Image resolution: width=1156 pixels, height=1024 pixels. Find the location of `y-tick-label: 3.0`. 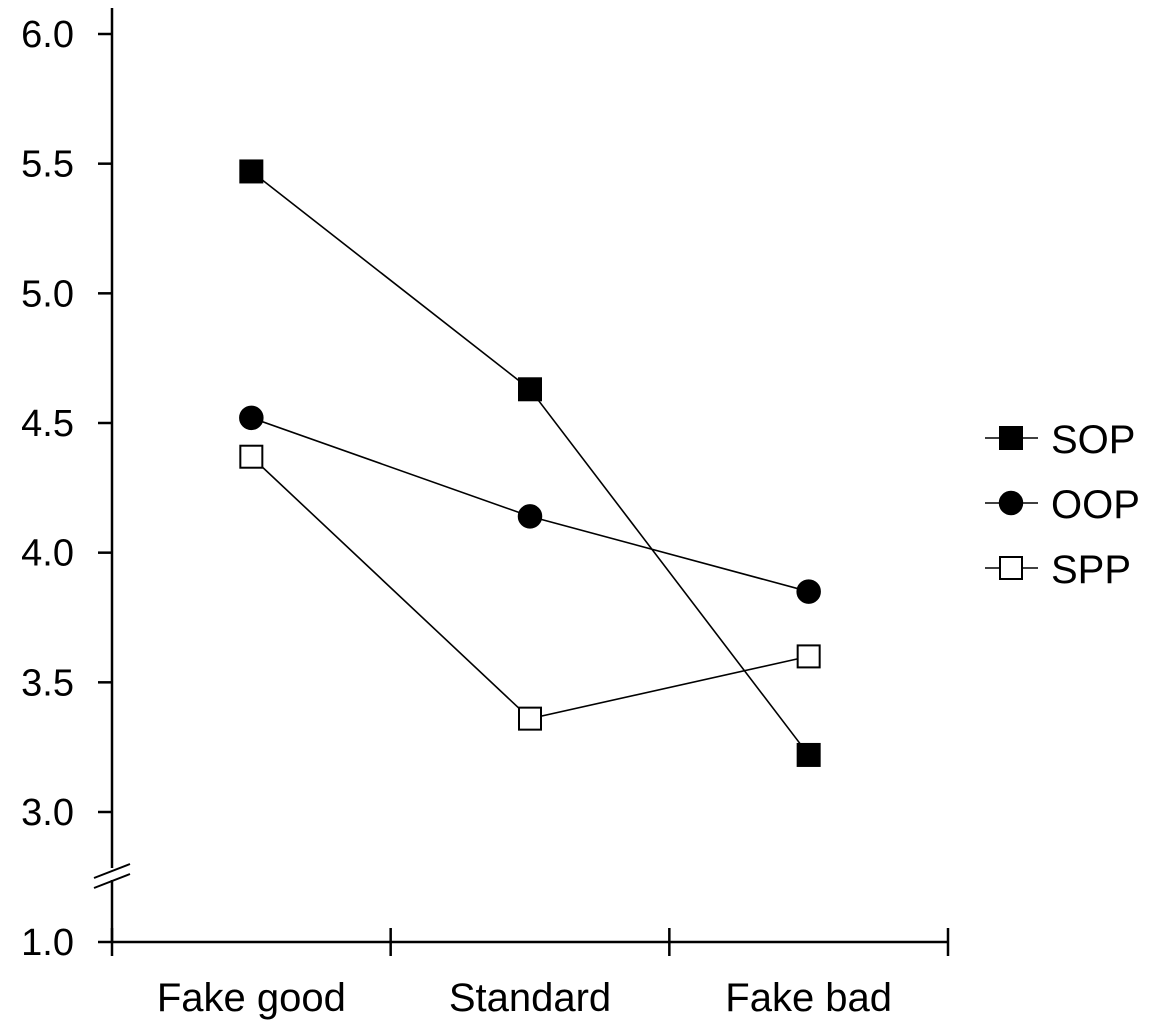

y-tick-label: 3.0 is located at coordinates (47, 813).